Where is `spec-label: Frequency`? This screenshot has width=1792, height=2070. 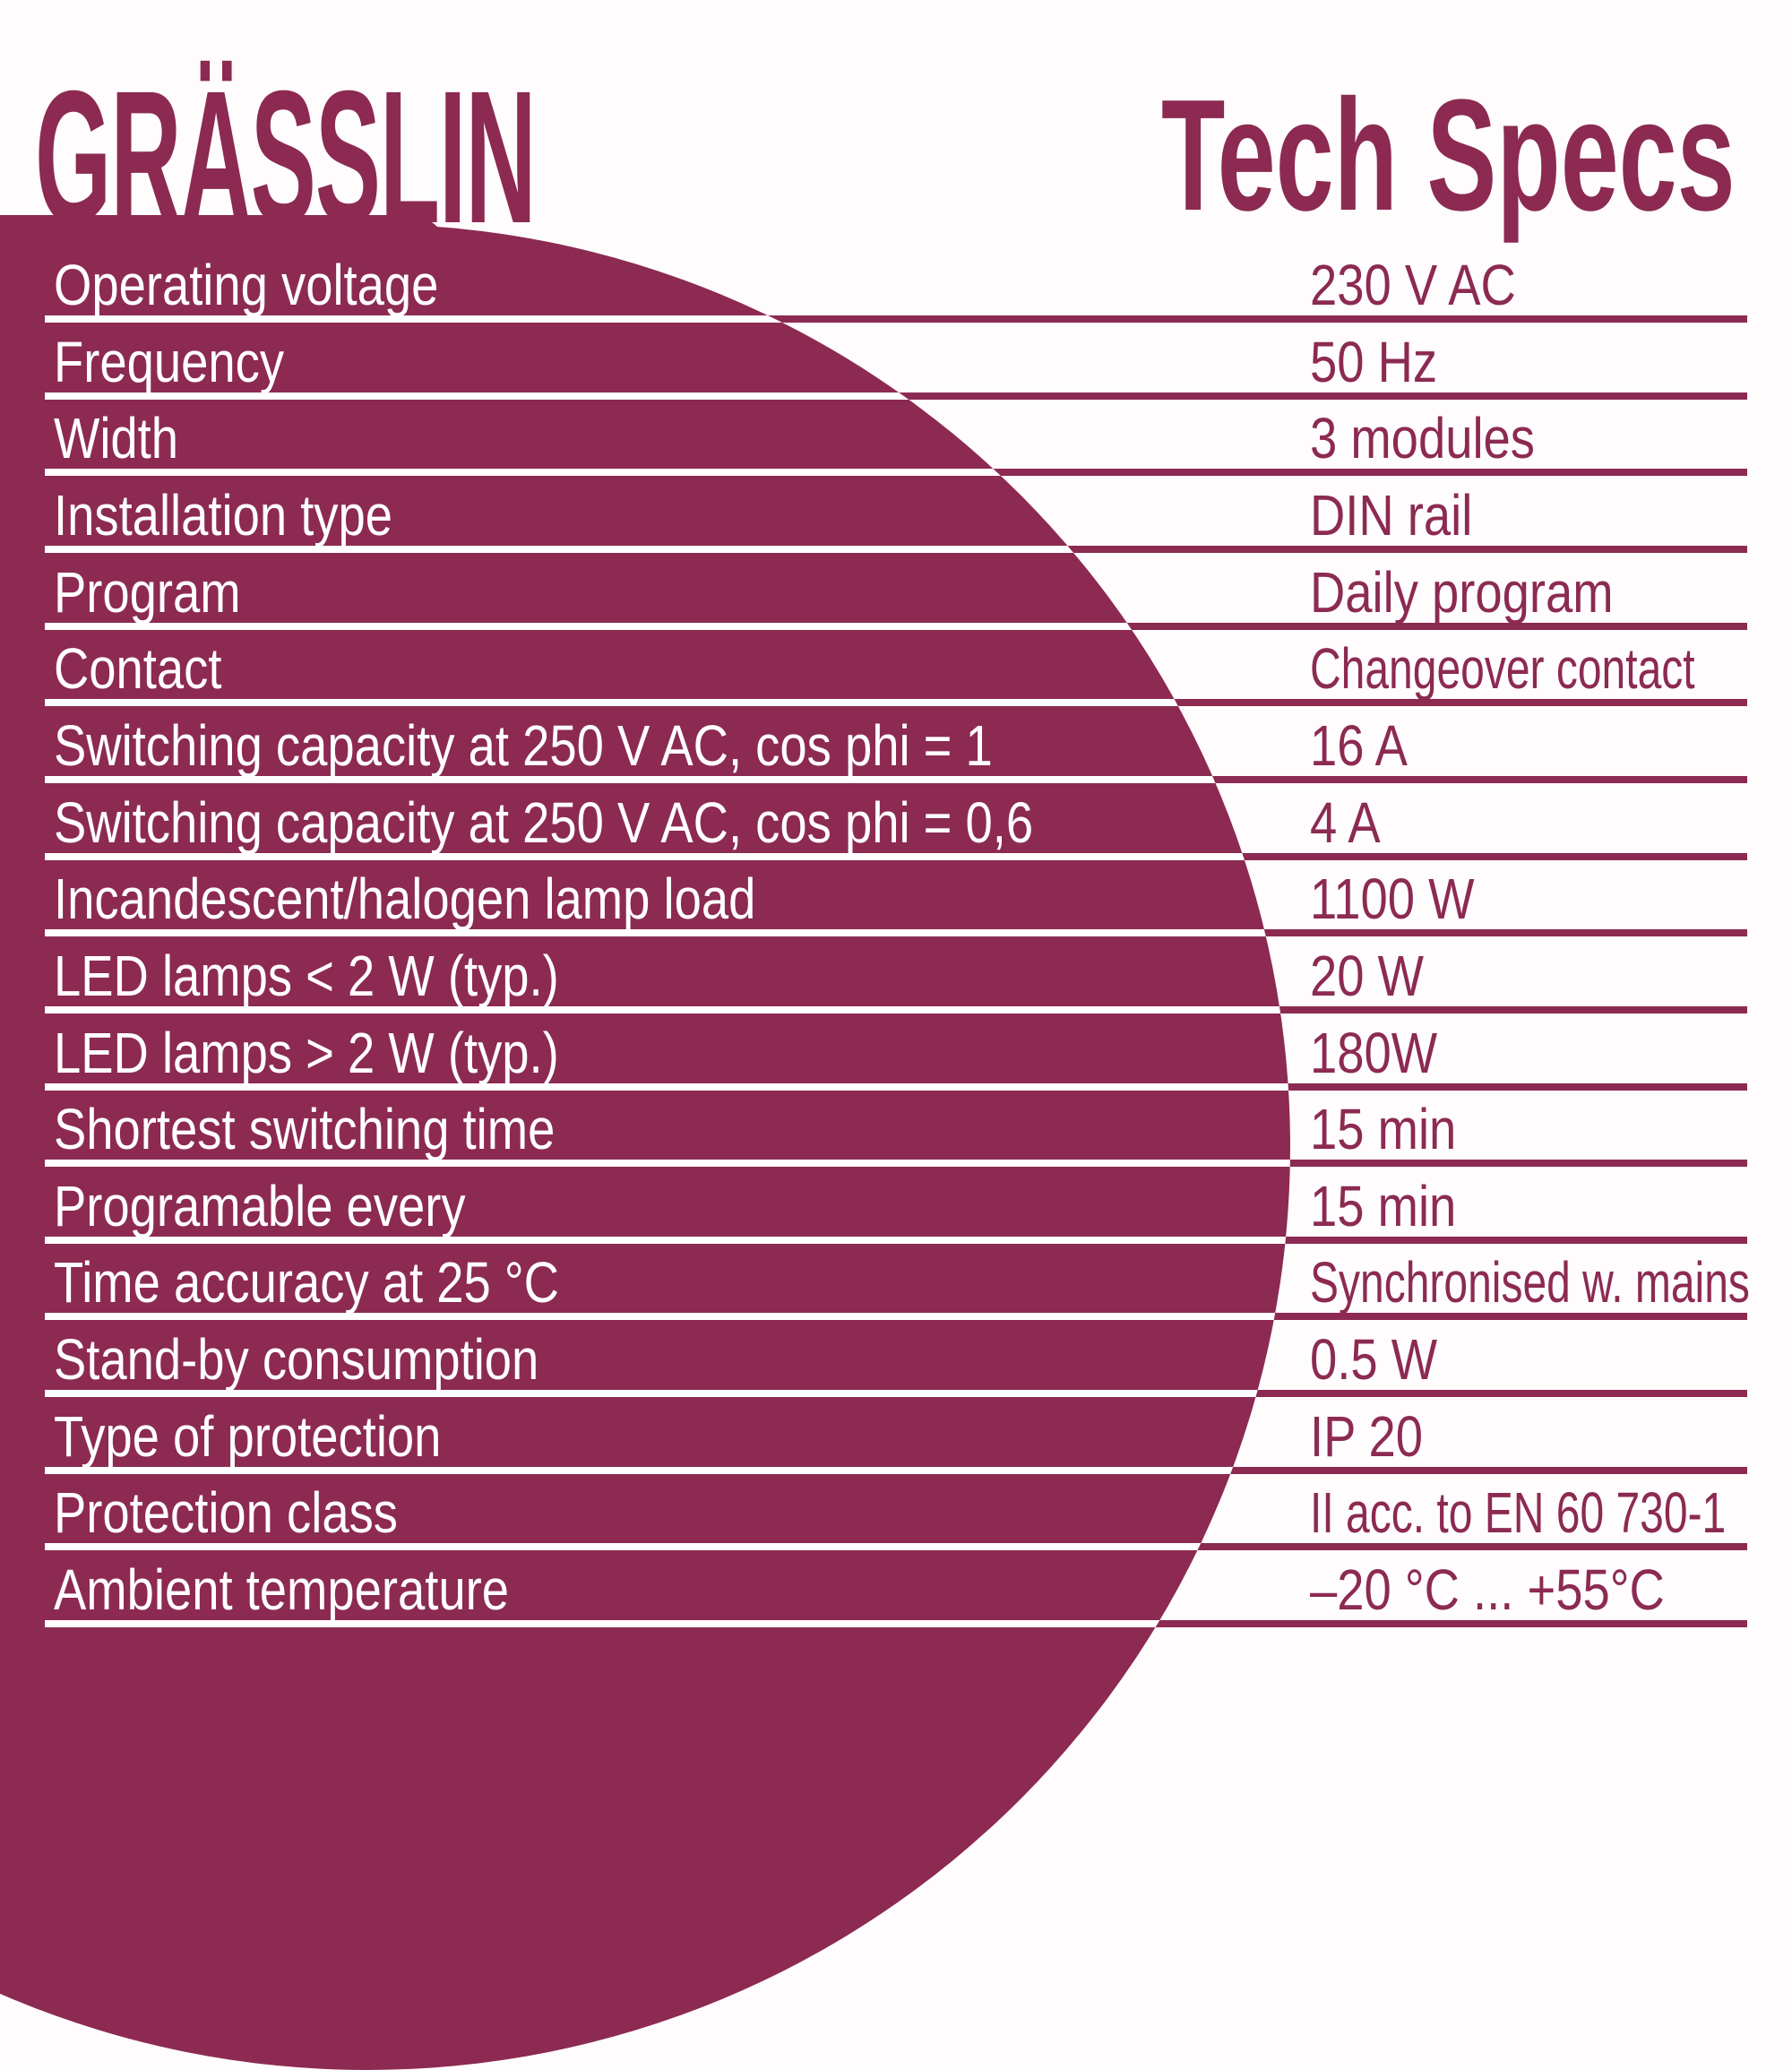
spec-label: Frequency is located at coordinates (169, 361).